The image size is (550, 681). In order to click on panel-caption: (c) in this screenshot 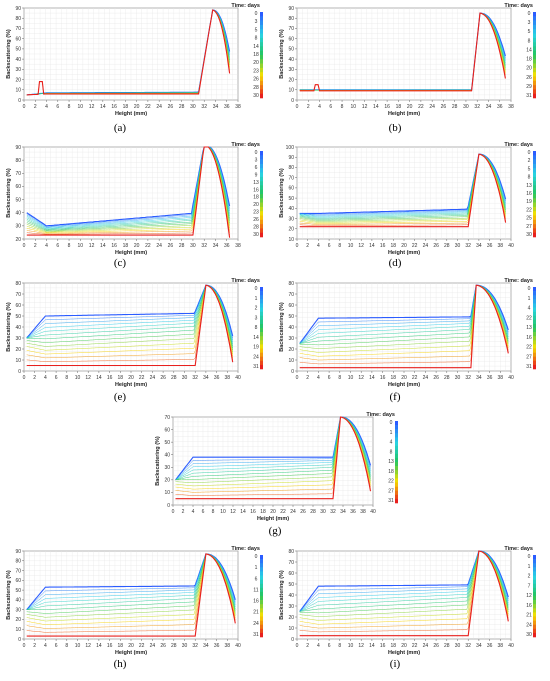, I will do `click(120, 263)`.